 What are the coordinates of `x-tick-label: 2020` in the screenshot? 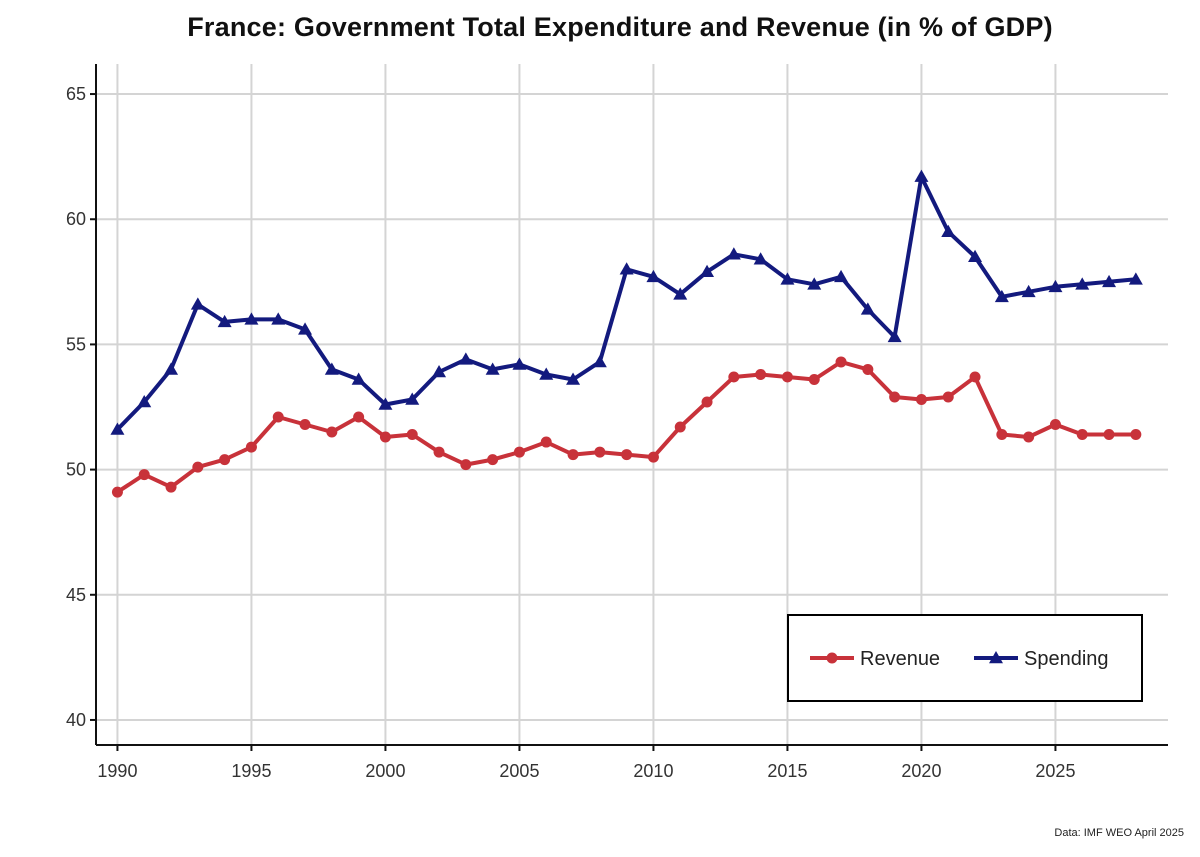 It's located at (921, 771).